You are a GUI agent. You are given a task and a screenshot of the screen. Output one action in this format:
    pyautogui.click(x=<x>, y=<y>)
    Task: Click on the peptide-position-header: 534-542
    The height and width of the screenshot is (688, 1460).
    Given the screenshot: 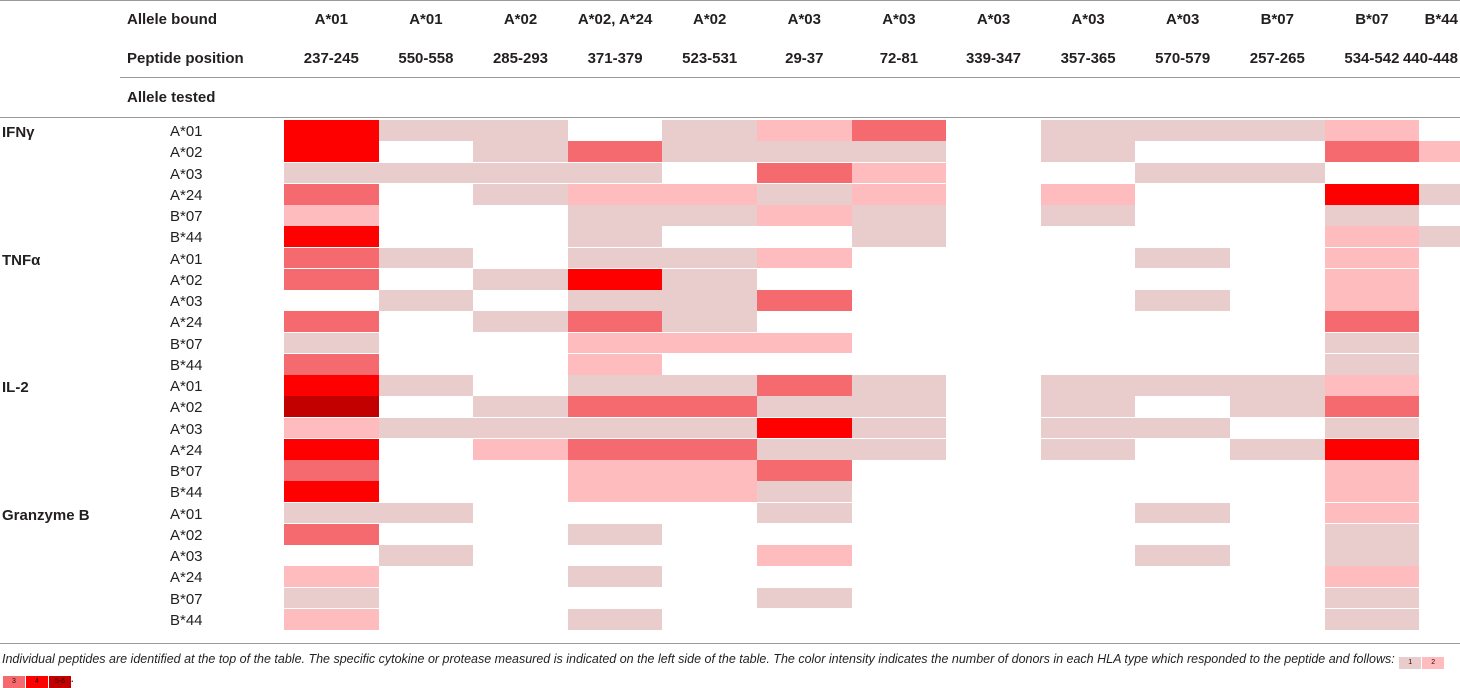 What is the action you would take?
    pyautogui.click(x=1372, y=58)
    